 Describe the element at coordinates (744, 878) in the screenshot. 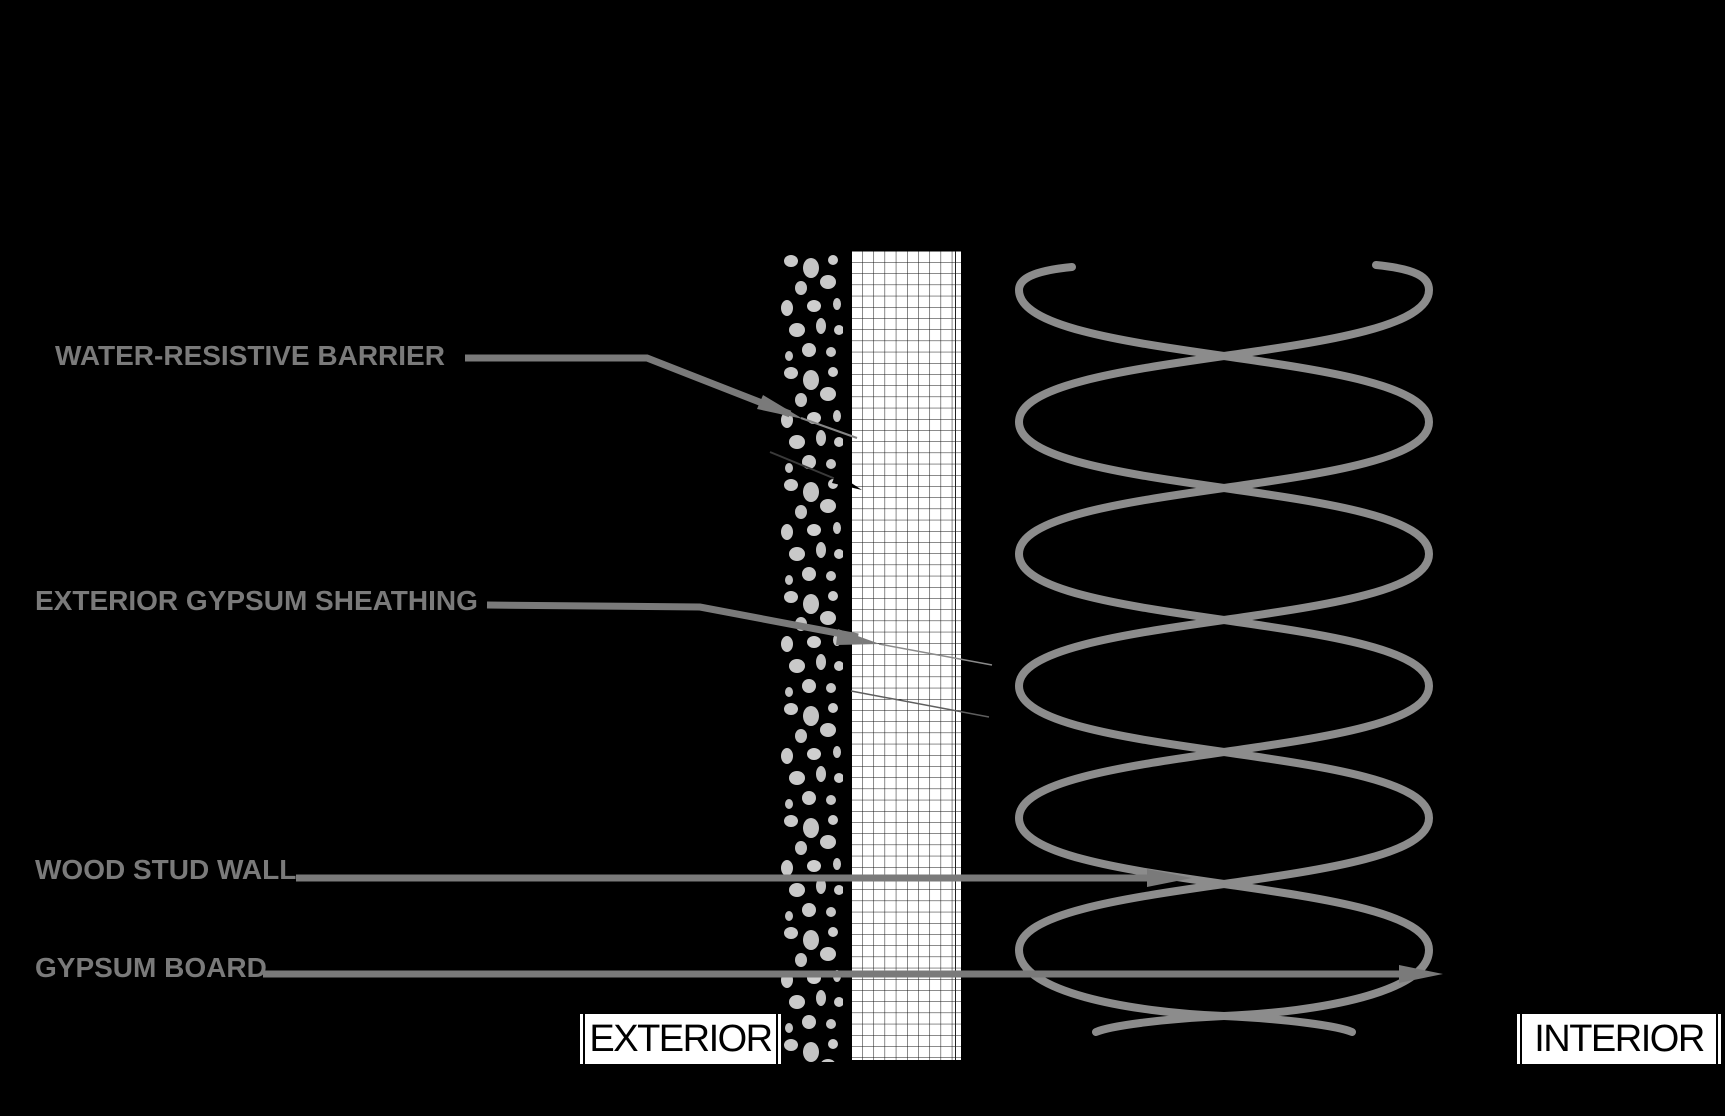

I see `leader-wood-stud-wall` at that location.